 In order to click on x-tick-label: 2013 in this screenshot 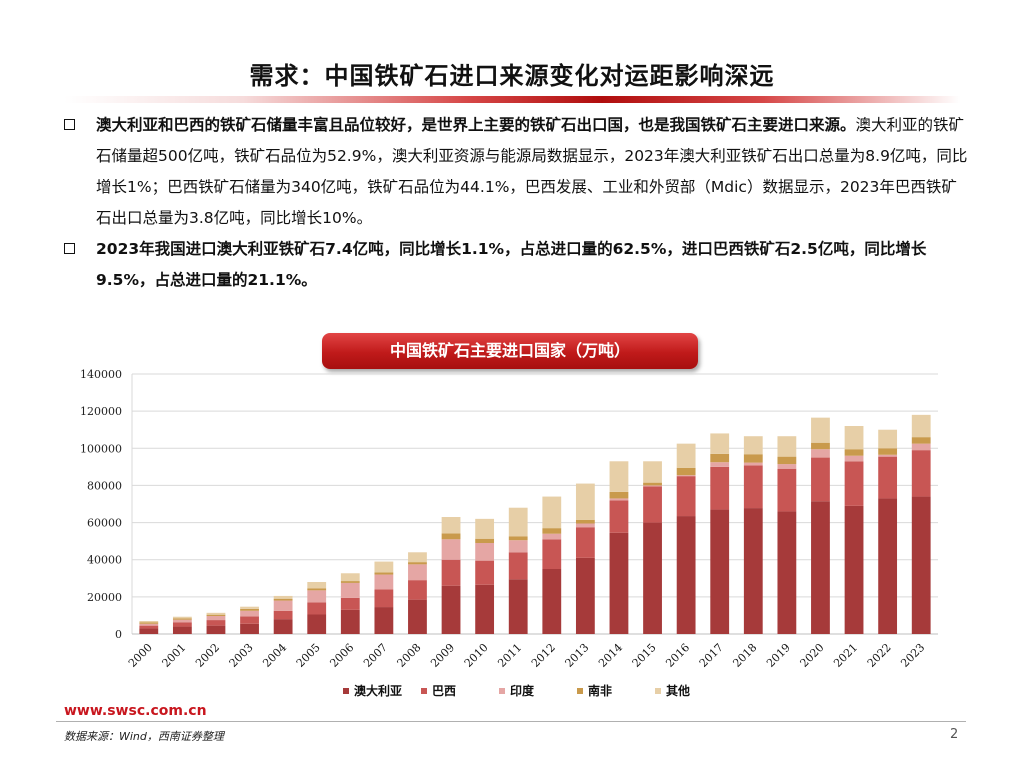, I will do `click(577, 655)`.